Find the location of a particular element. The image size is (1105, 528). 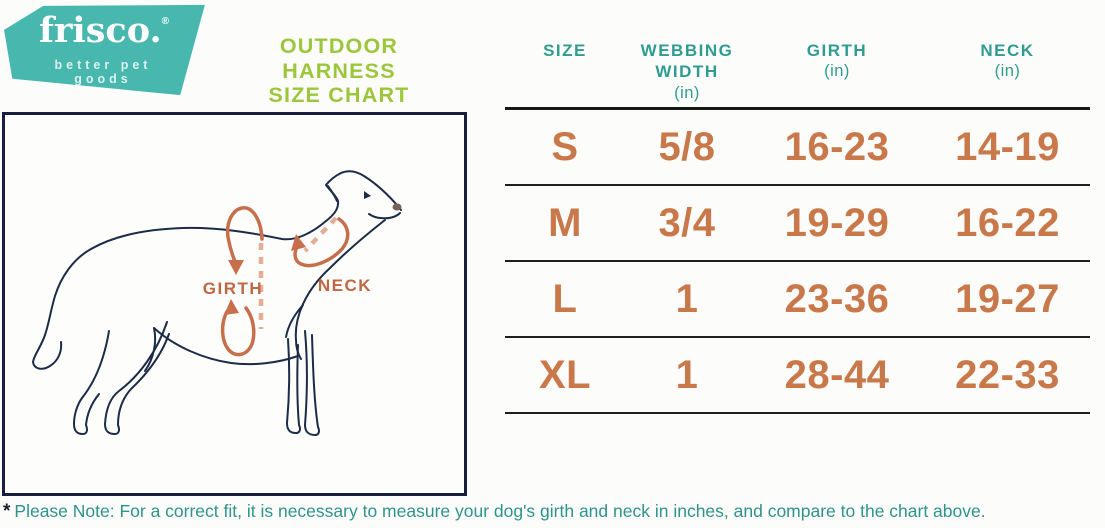

girth-arrow-down-icon is located at coordinates (236, 267).